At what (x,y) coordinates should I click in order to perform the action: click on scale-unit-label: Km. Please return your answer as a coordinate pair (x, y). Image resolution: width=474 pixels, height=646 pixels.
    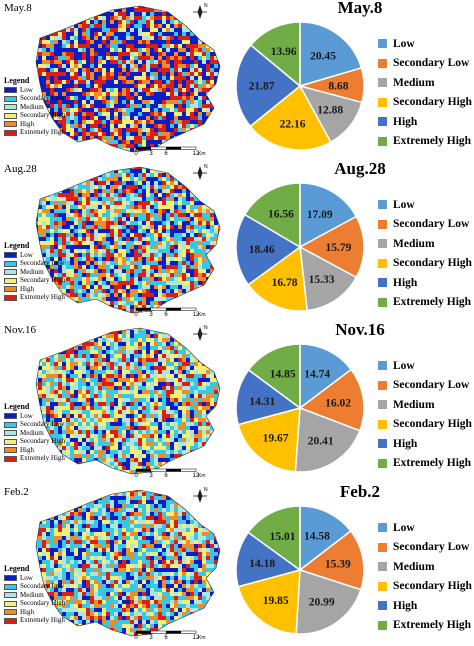
    Looking at the image, I should click on (202, 638).